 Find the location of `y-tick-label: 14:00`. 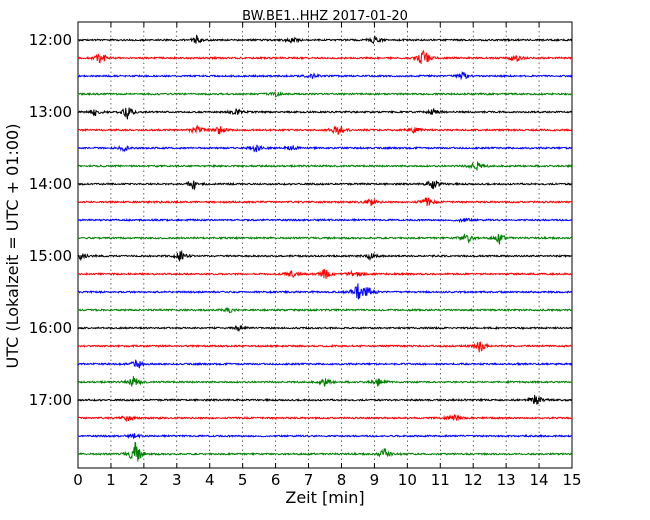

y-tick-label: 14:00 is located at coordinates (50, 184).